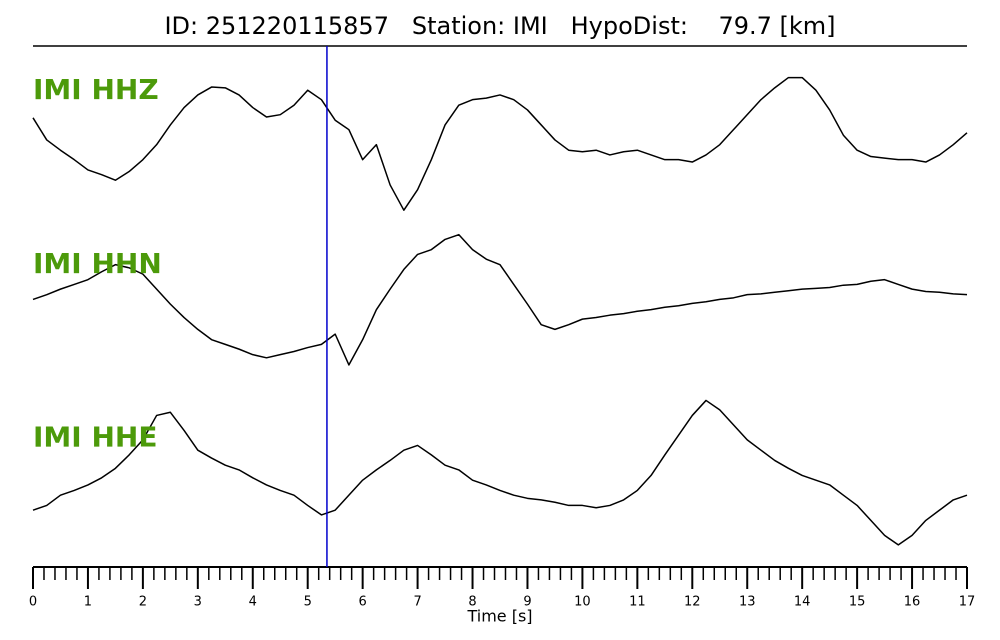 The image size is (1000, 640). What do you see at coordinates (88, 602) in the screenshot?
I see `x-tick-label: 1` at bounding box center [88, 602].